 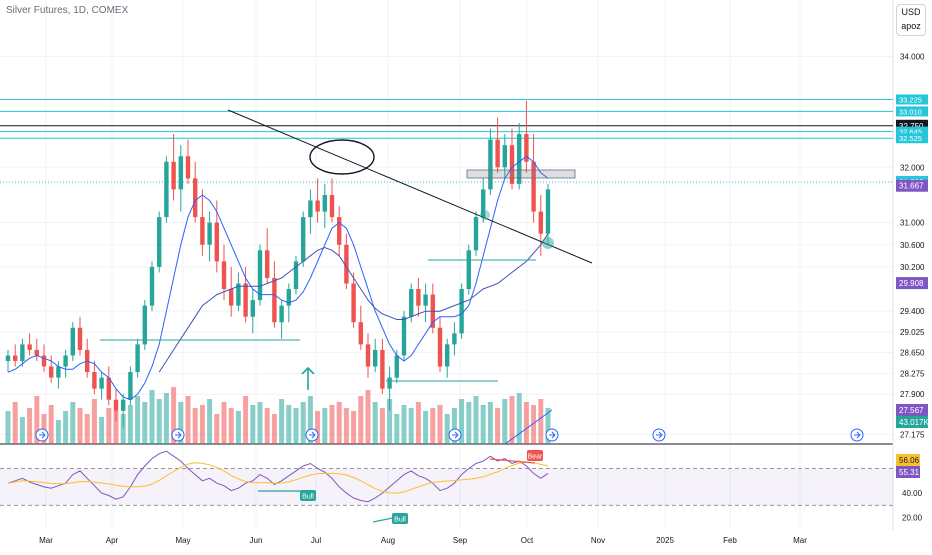 What do you see at coordinates (342, 157) in the screenshot?
I see `highlight-ellipse` at bounding box center [342, 157].